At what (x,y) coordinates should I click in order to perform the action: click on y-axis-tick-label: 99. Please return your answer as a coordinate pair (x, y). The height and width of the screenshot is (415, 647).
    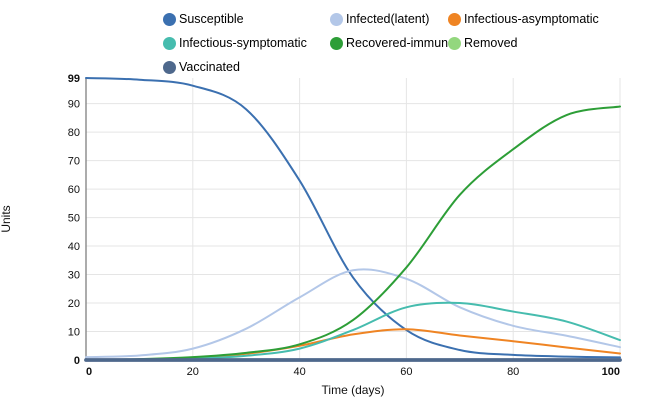
    Looking at the image, I should click on (74, 79).